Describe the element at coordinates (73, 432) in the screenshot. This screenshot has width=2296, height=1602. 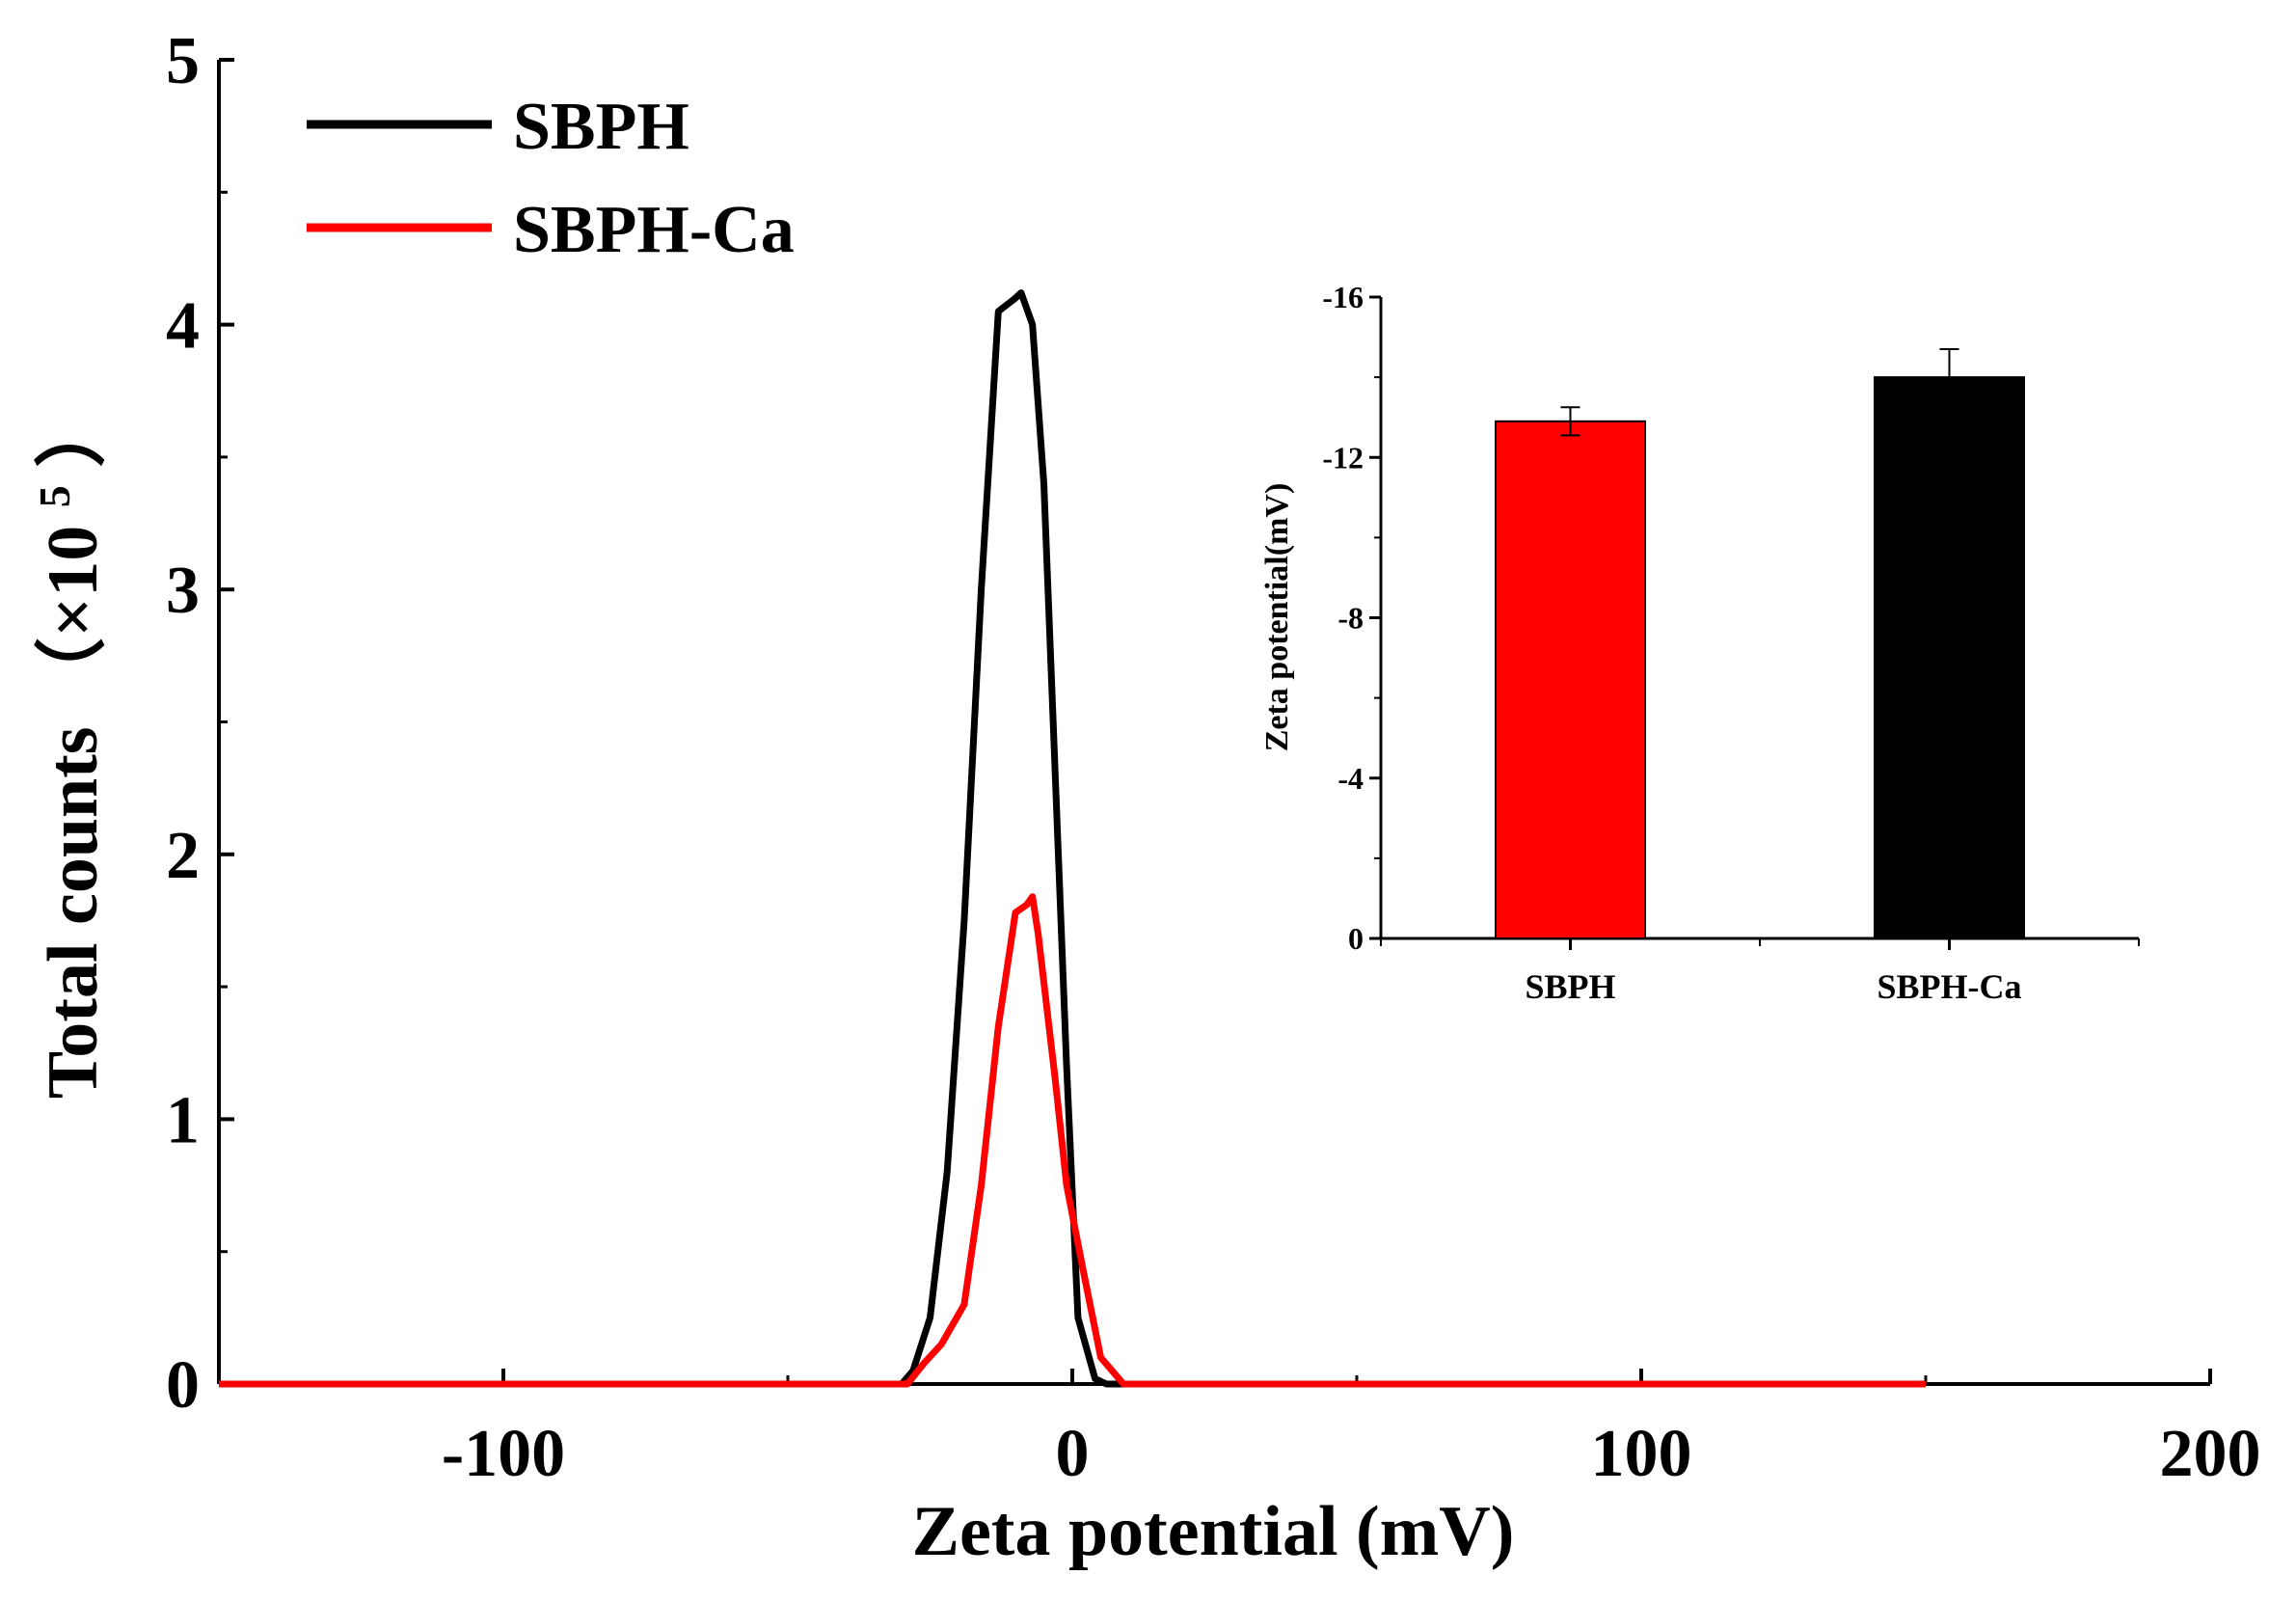
I see `y-axis-label-close: ）` at that location.